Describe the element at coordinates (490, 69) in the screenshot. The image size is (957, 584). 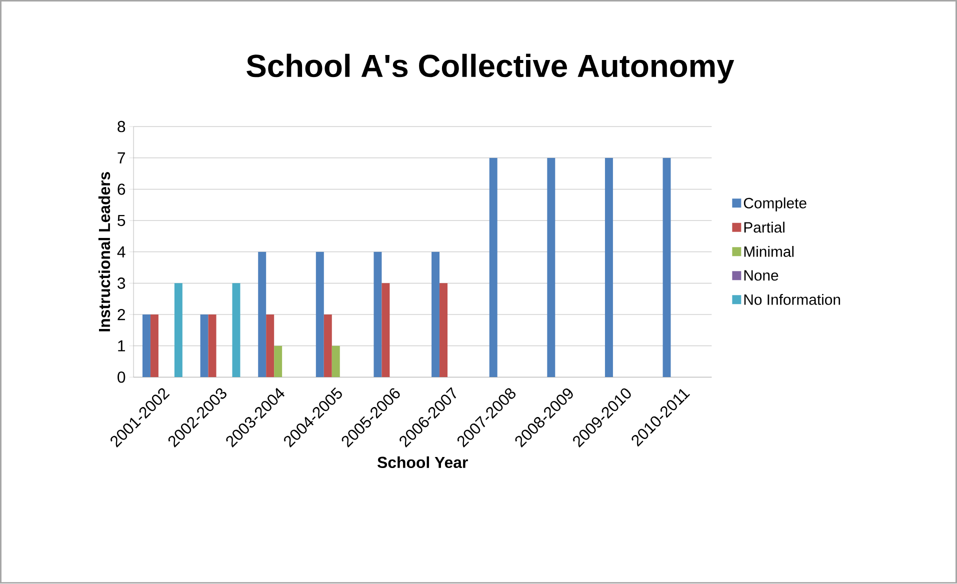
I see `chart-title: School A's Collective Autonomy` at that location.